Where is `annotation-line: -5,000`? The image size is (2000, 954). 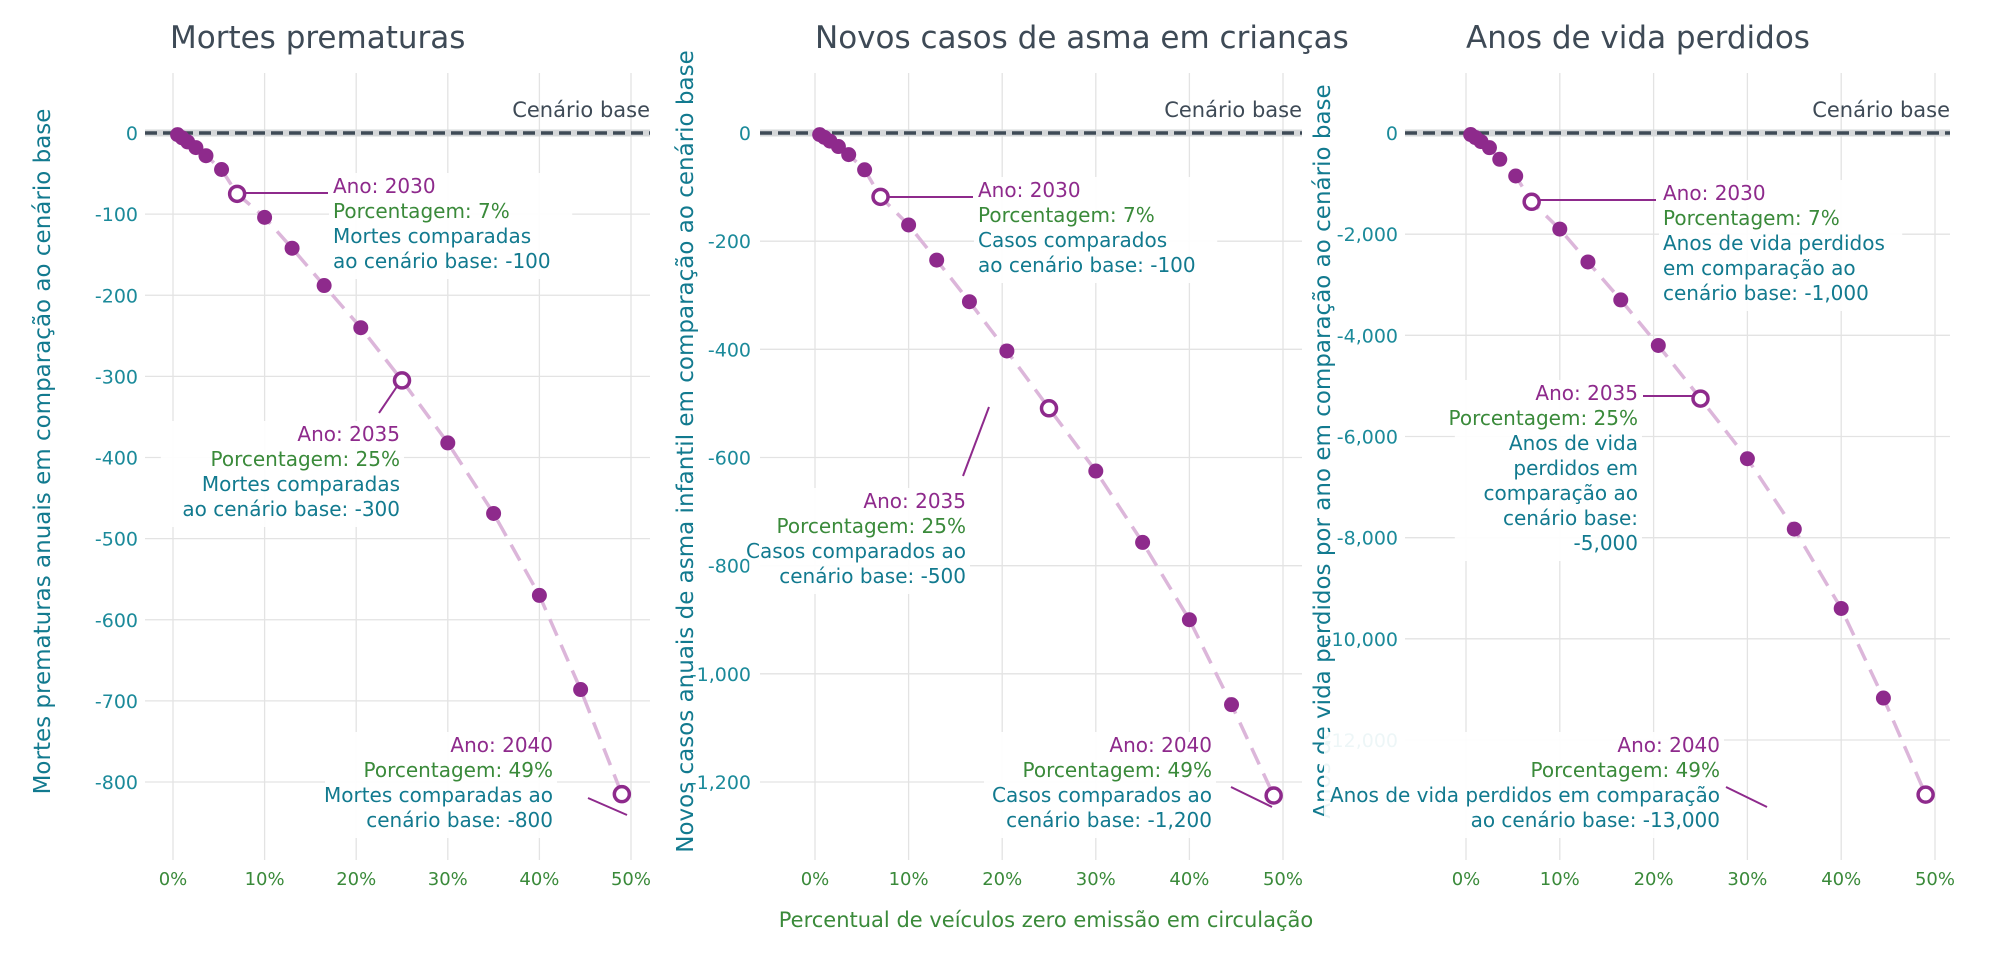
annotation-line: -5,000 is located at coordinates (1606, 543).